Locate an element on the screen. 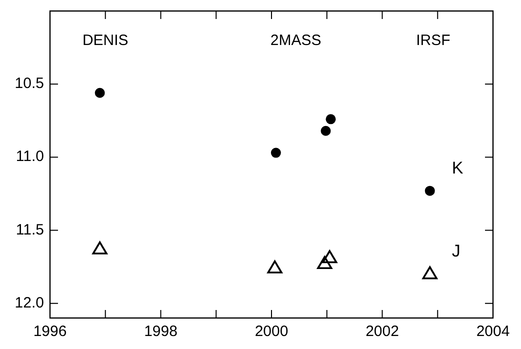 This screenshot has height=349, width=521. y-tick-label: 11.0 is located at coordinates (30, 157).